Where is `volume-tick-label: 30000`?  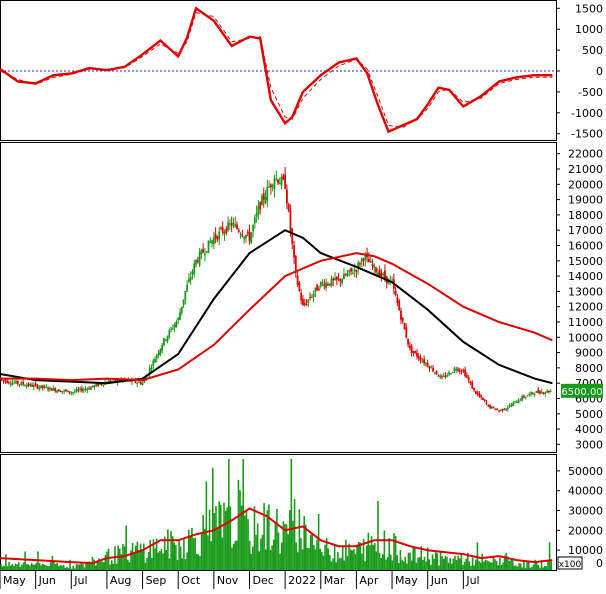
volume-tick-label: 30000 is located at coordinates (585, 511).